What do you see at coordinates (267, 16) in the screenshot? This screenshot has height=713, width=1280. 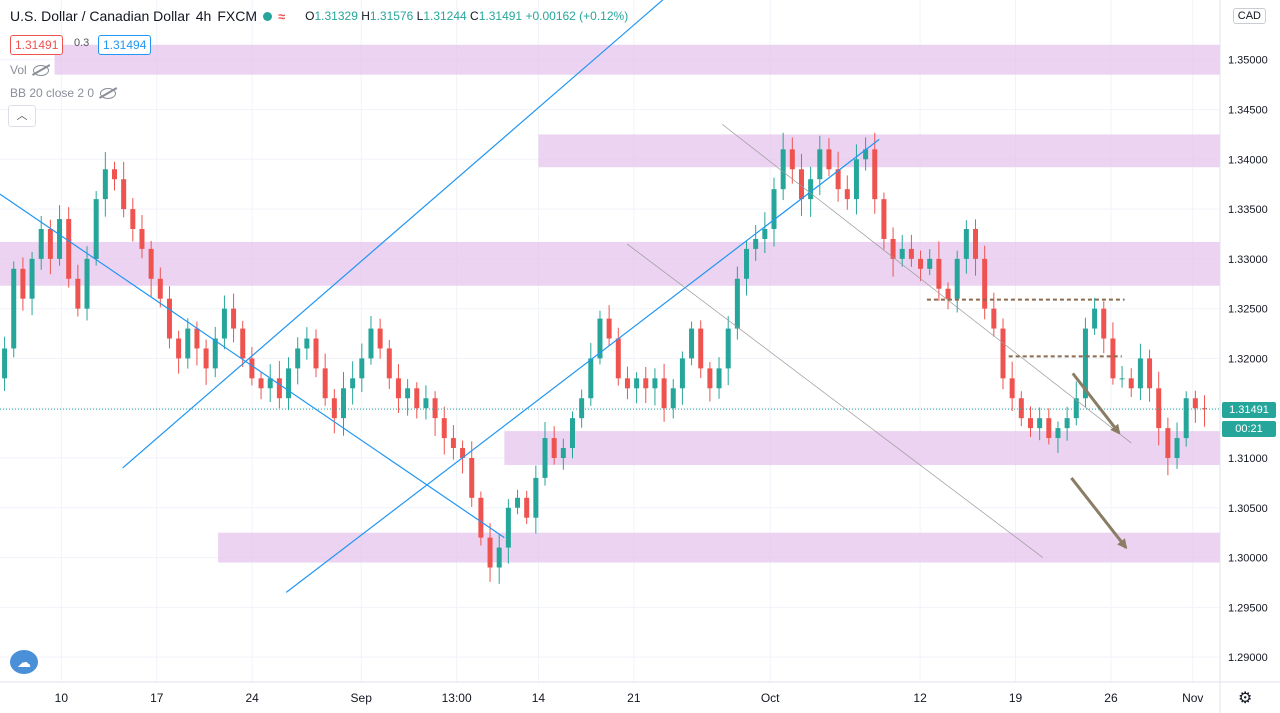 I see `market-open-icon` at bounding box center [267, 16].